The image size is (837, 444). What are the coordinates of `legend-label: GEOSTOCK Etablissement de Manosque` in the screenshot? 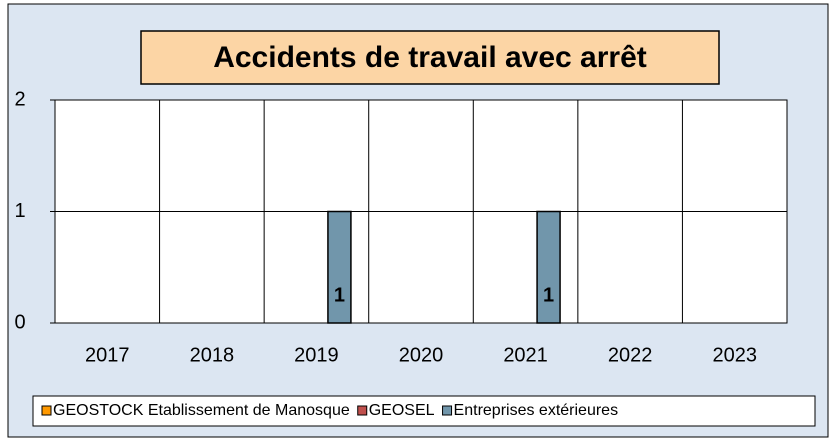 It's located at (201, 410).